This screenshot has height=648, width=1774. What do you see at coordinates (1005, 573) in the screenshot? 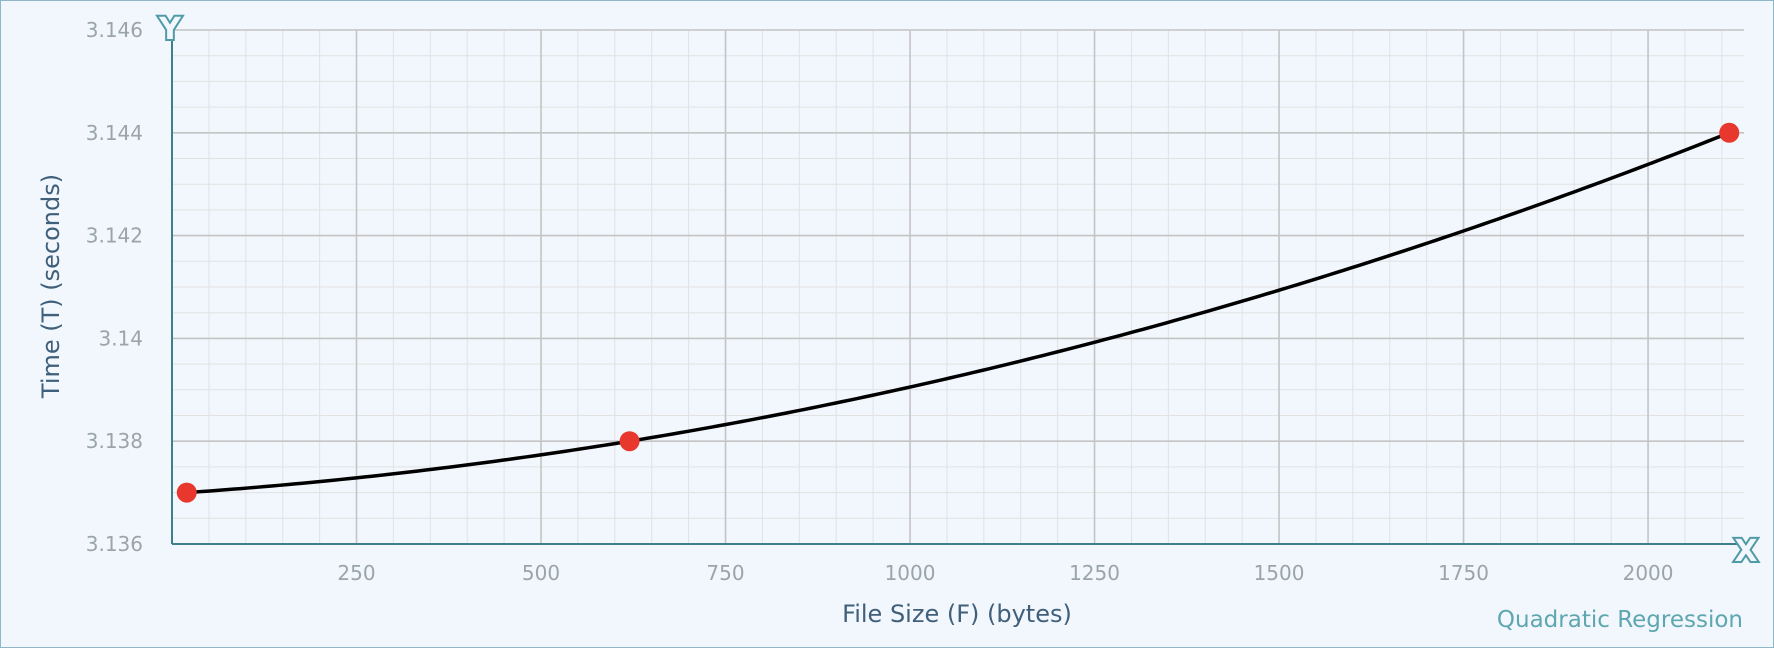
I see `x-tick-labels: 250 500 750 1000 1250 1500 1750 2000` at bounding box center [1005, 573].